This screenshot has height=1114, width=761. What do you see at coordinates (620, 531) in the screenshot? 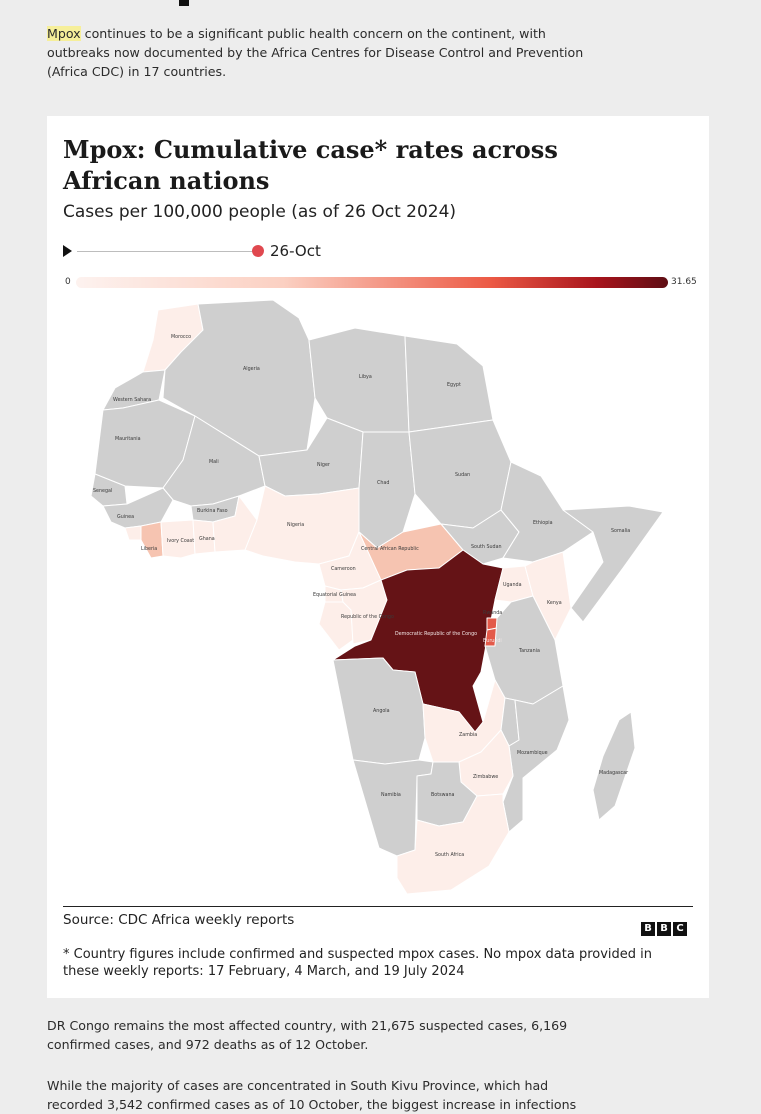
I see `label-somalia: Somalia` at bounding box center [620, 531].